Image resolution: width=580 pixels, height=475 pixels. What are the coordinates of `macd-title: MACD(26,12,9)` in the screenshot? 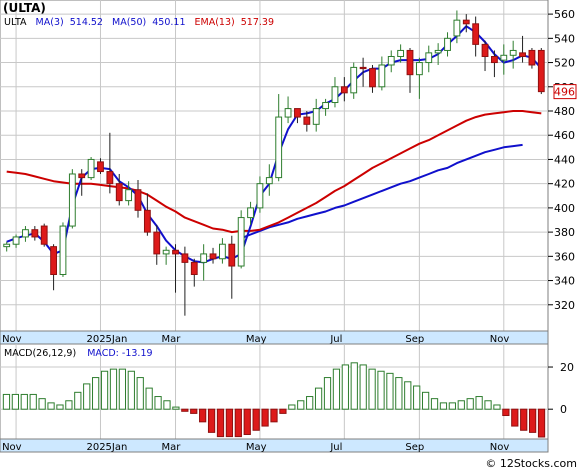 It's located at (40, 353).